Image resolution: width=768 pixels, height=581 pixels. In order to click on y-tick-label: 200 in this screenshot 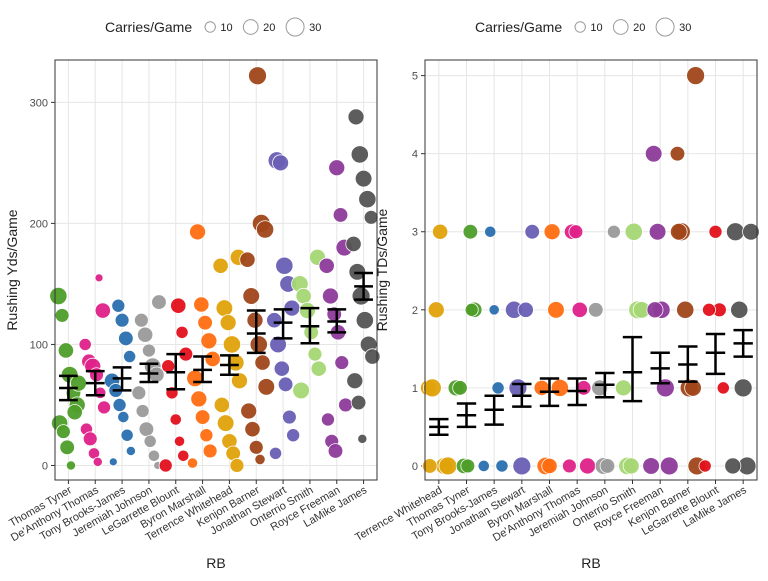, I will do `click(39, 224)`.